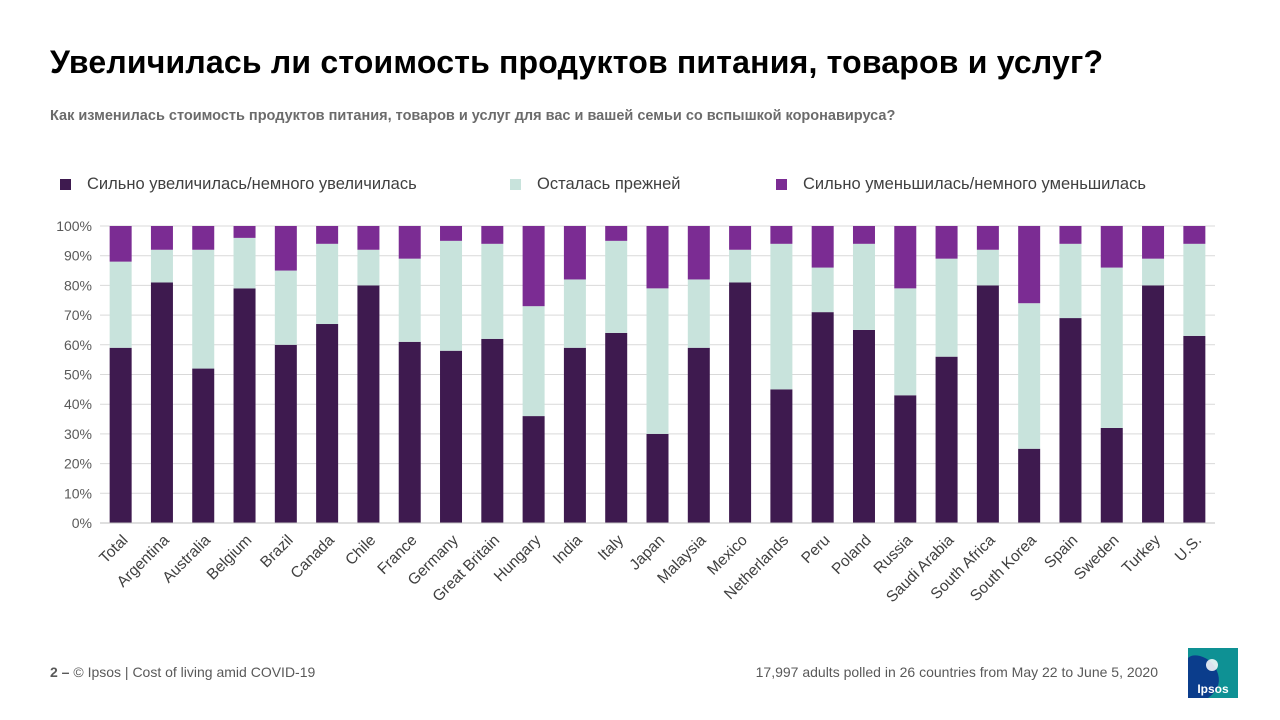 Image resolution: width=1280 pixels, height=720 pixels. I want to click on legend-swatch-decreased, so click(781, 184).